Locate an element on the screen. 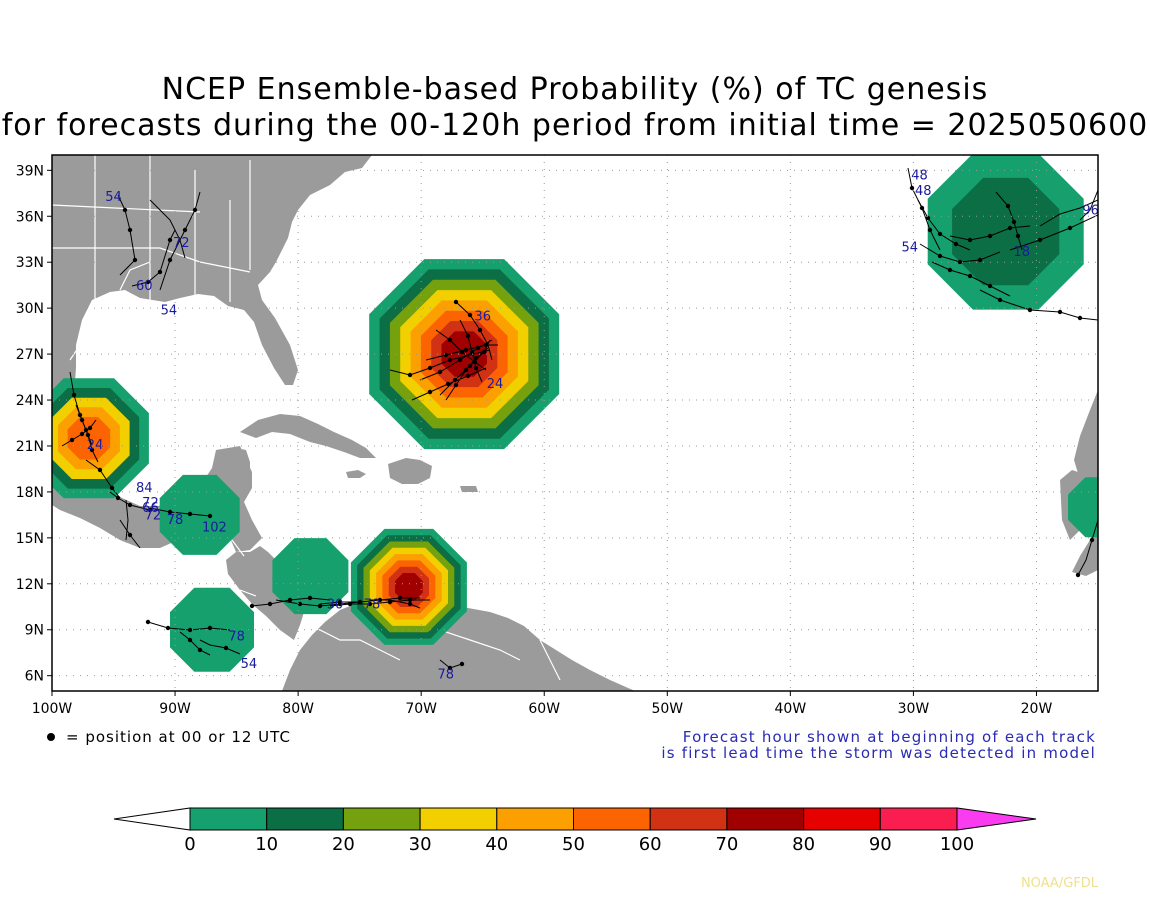 The width and height of the screenshot is (1150, 924). longitude-axis: 100W 90W 80W 70W 60W 50W 40W 30W 20W is located at coordinates (542, 704).